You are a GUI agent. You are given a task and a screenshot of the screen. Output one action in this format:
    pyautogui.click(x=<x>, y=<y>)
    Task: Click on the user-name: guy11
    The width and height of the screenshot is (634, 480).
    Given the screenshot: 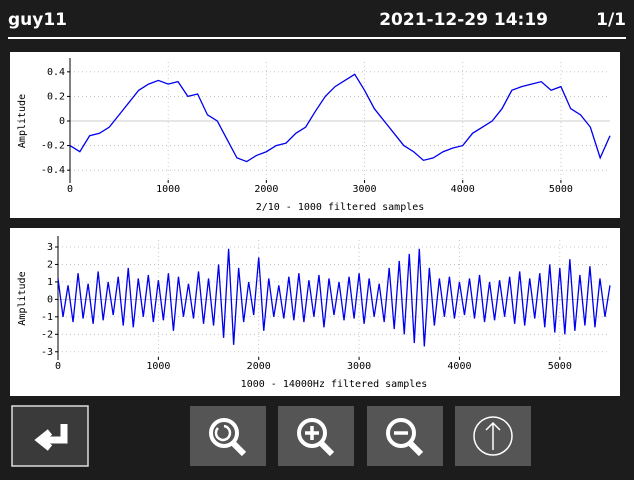 What is the action you would take?
    pyautogui.click(x=37, y=20)
    